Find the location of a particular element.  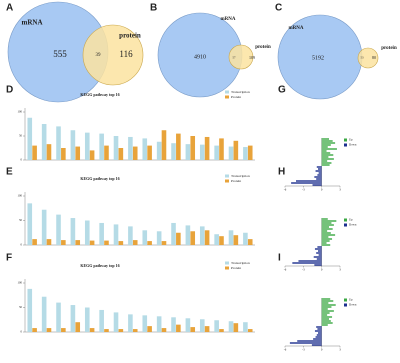

panel-letter: H is located at coordinates (281, 172).